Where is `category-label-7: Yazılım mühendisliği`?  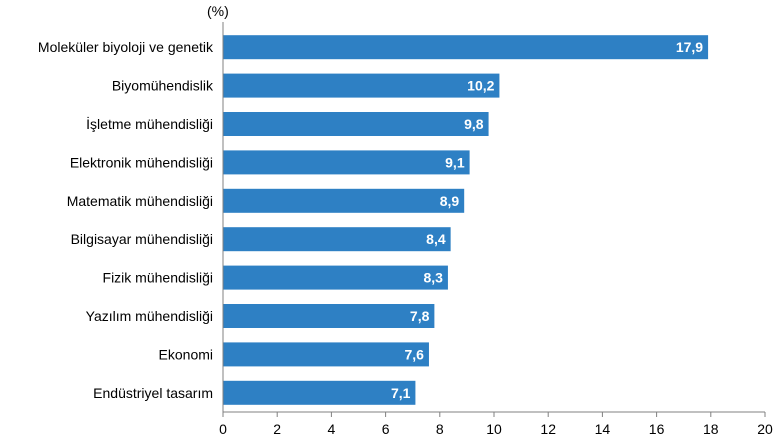
category-label-7: Yazılım mühendisliği is located at coordinates (149, 316).